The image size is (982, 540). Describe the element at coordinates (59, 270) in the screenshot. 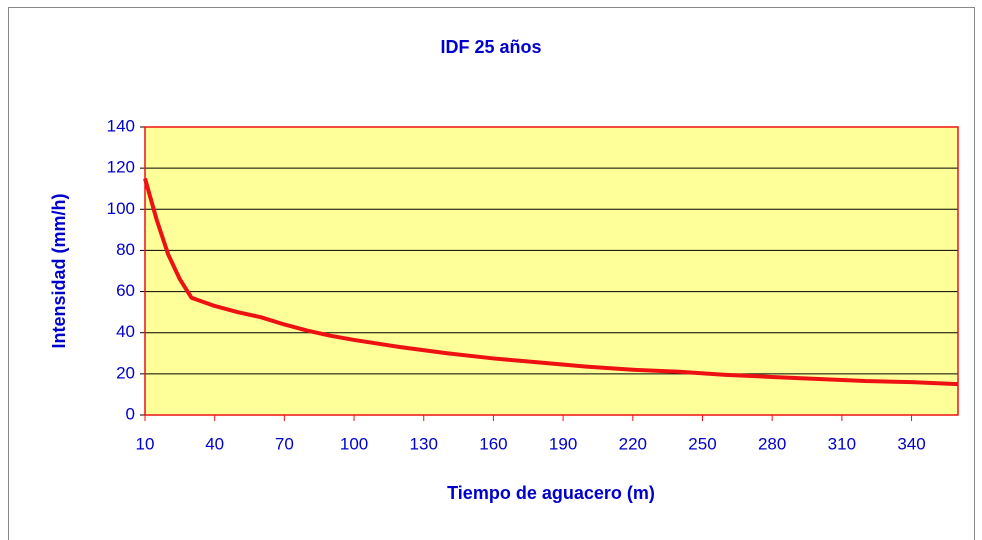

I see `y-axis-label: Intensidad (mm/h)` at that location.